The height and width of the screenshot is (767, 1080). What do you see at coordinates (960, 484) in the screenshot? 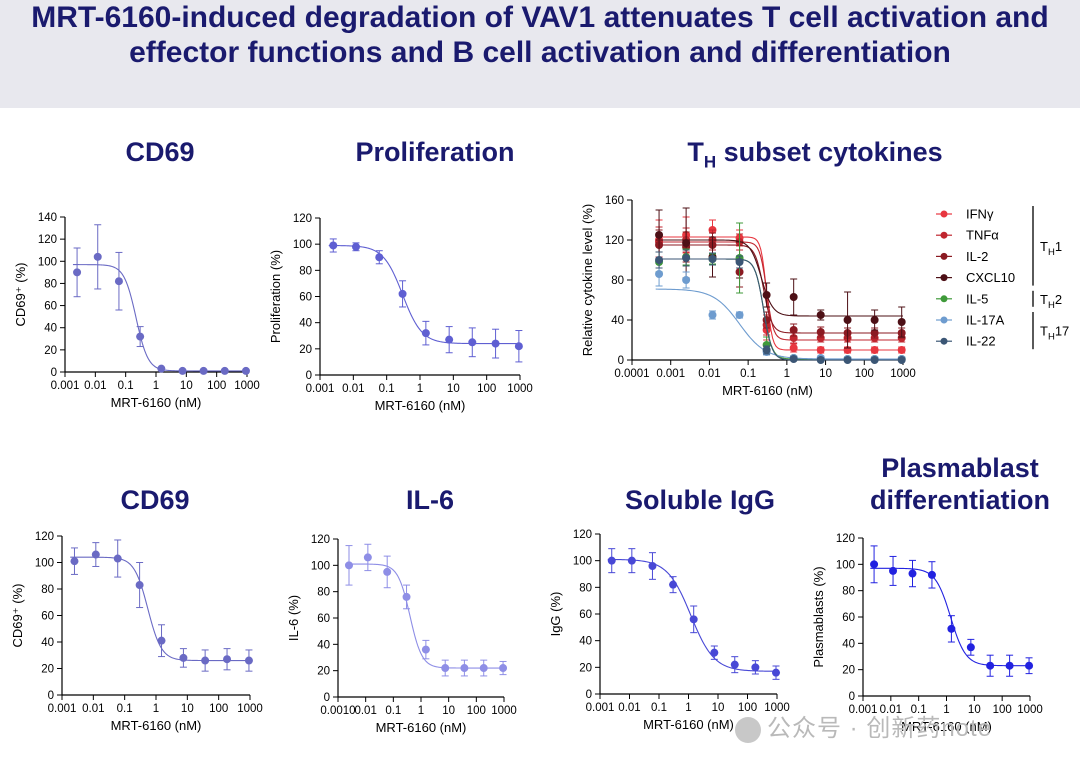
I see `panel-title-plasmablast: Plasmablast differentiation` at bounding box center [960, 484].